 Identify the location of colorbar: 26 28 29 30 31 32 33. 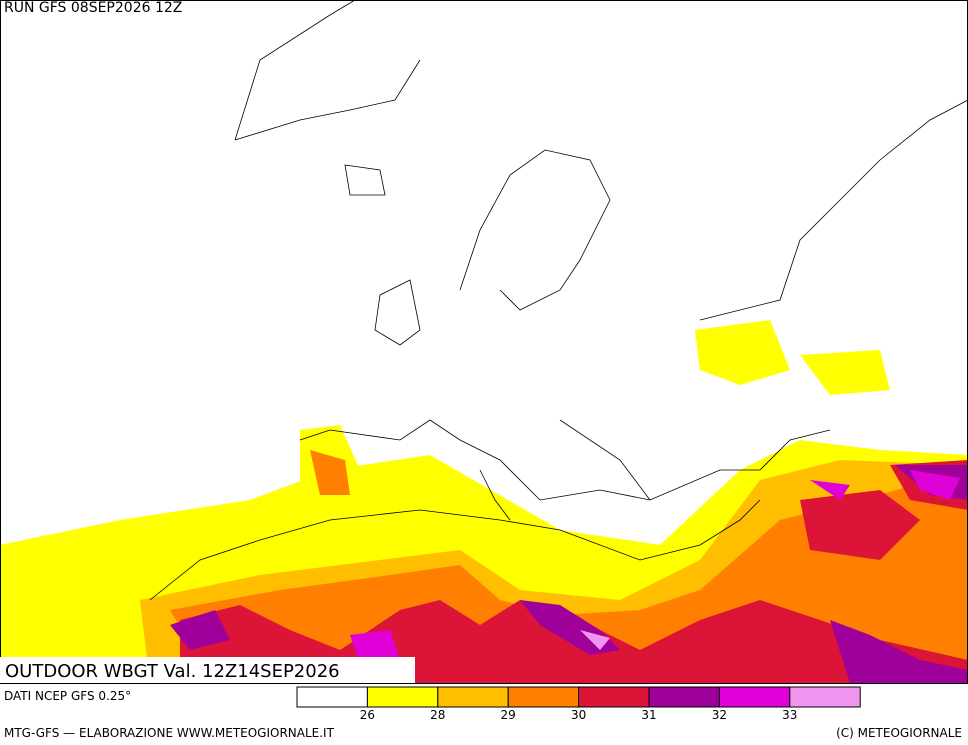
(578, 704).